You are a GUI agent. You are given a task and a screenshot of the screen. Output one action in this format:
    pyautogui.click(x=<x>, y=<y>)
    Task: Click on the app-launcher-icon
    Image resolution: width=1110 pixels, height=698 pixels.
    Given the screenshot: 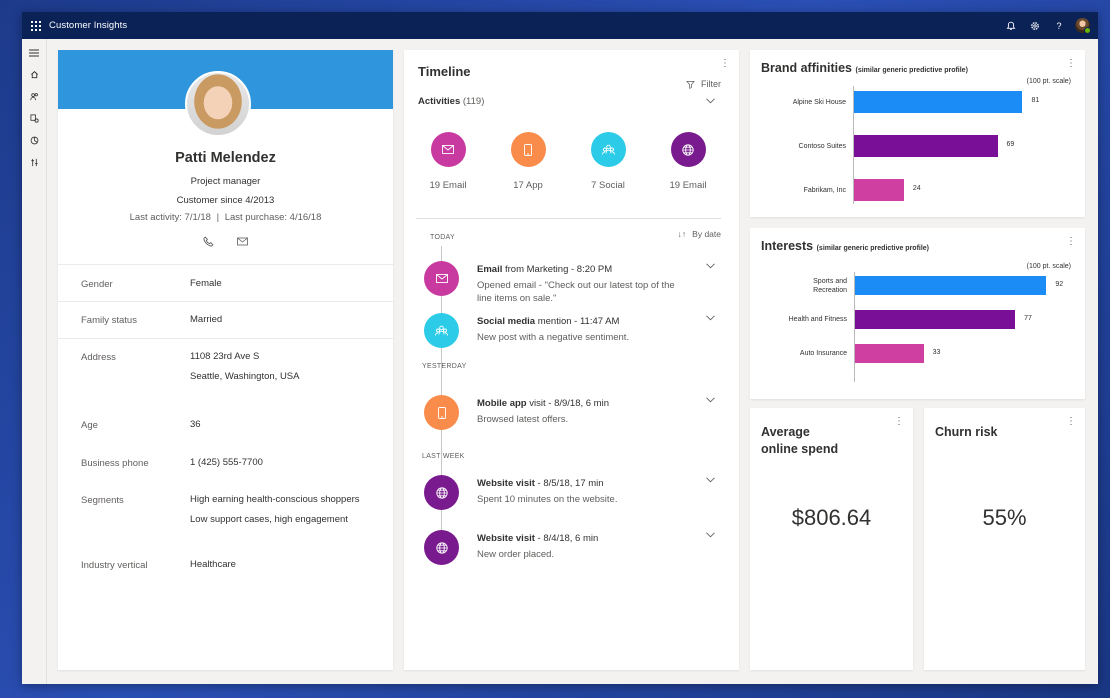 What is the action you would take?
    pyautogui.click(x=36, y=25)
    